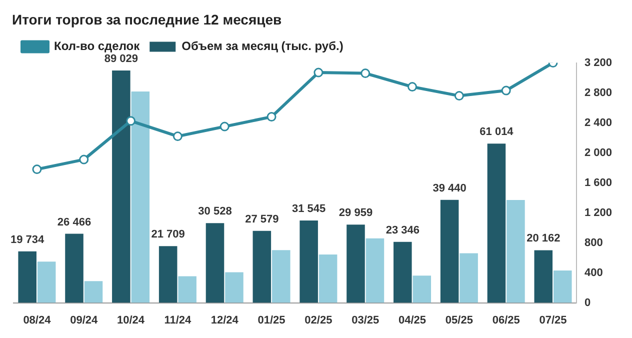 The image size is (632, 338). Describe the element at coordinates (37, 320) in the screenshot. I see `x-tick-label: 08/24` at that location.